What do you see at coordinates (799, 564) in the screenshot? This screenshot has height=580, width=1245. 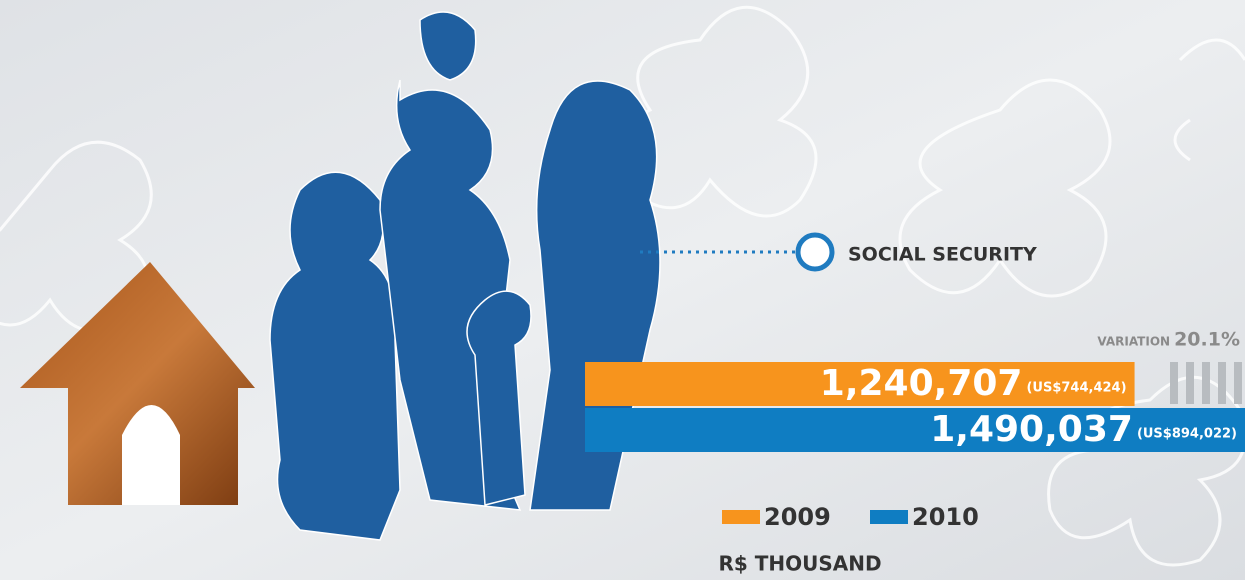 I see `unit-label: R$ THOUSAND` at bounding box center [799, 564].